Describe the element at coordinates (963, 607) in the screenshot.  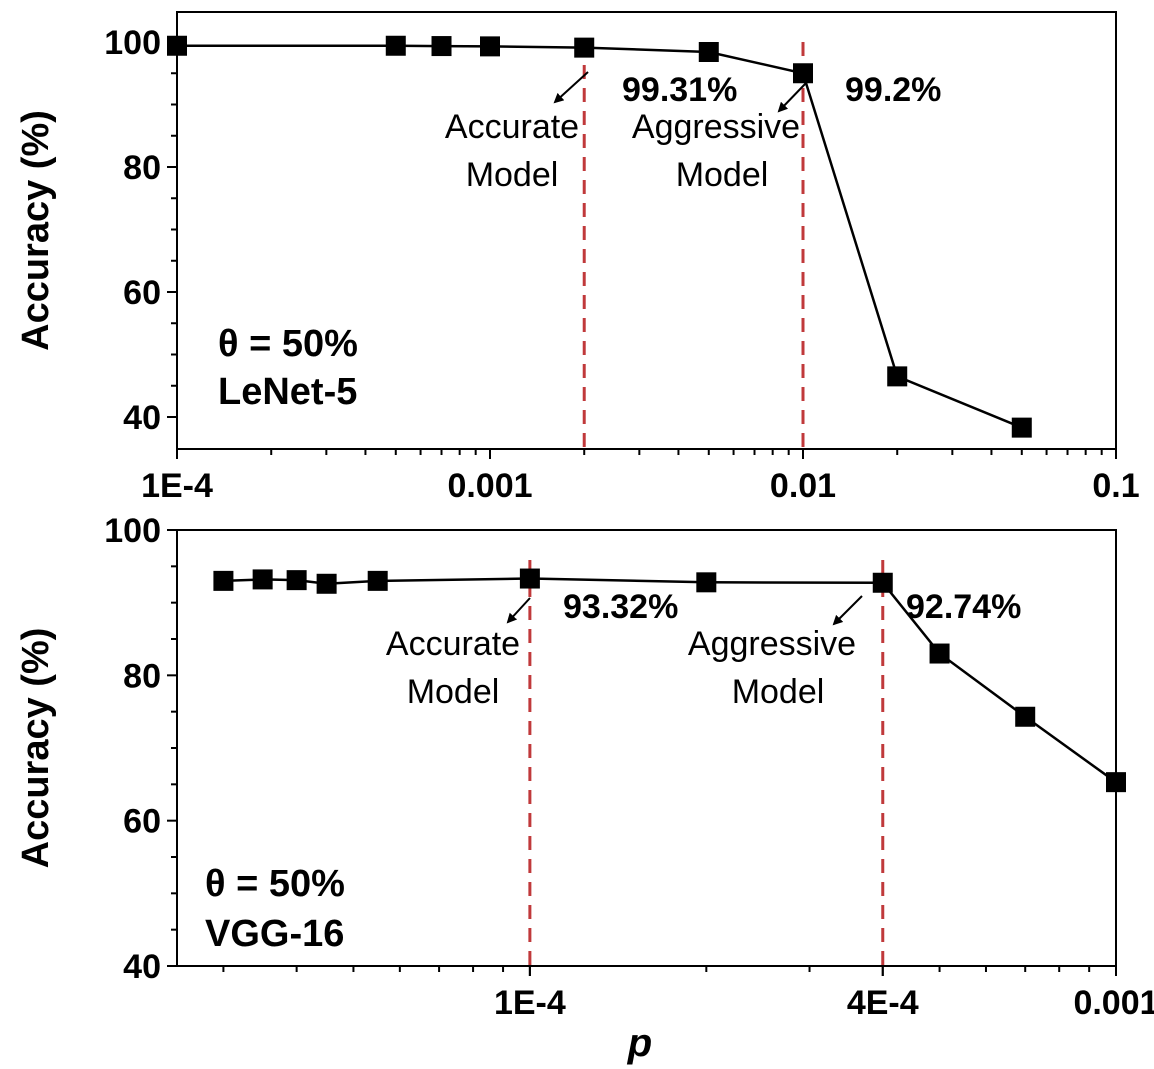
I see `accuracy-value-label: 92.74%` at that location.